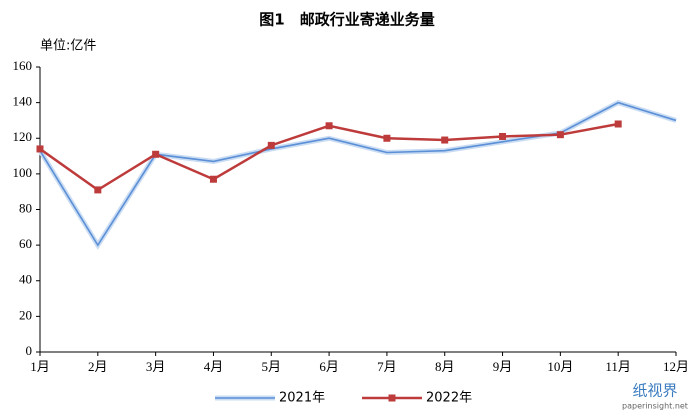  Describe the element at coordinates (560, 366) in the screenshot. I see `x-tick-label: 10月` at that location.